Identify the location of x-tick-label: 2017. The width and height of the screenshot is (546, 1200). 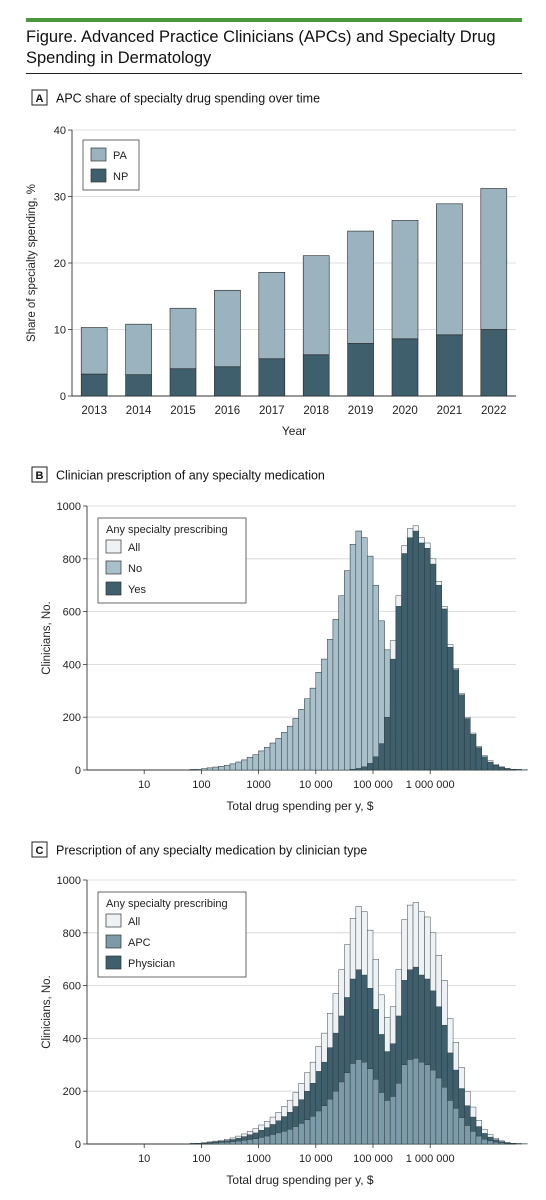
(272, 411).